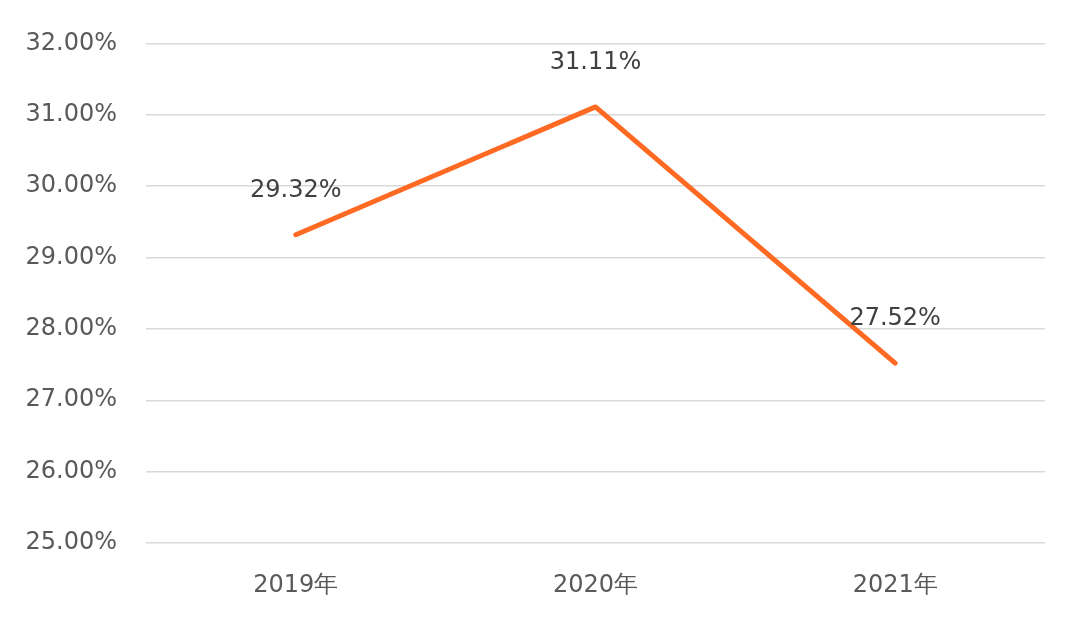 This screenshot has height=631, width=1080. What do you see at coordinates (296, 188) in the screenshot?
I see `data-label: 29.32%` at bounding box center [296, 188].